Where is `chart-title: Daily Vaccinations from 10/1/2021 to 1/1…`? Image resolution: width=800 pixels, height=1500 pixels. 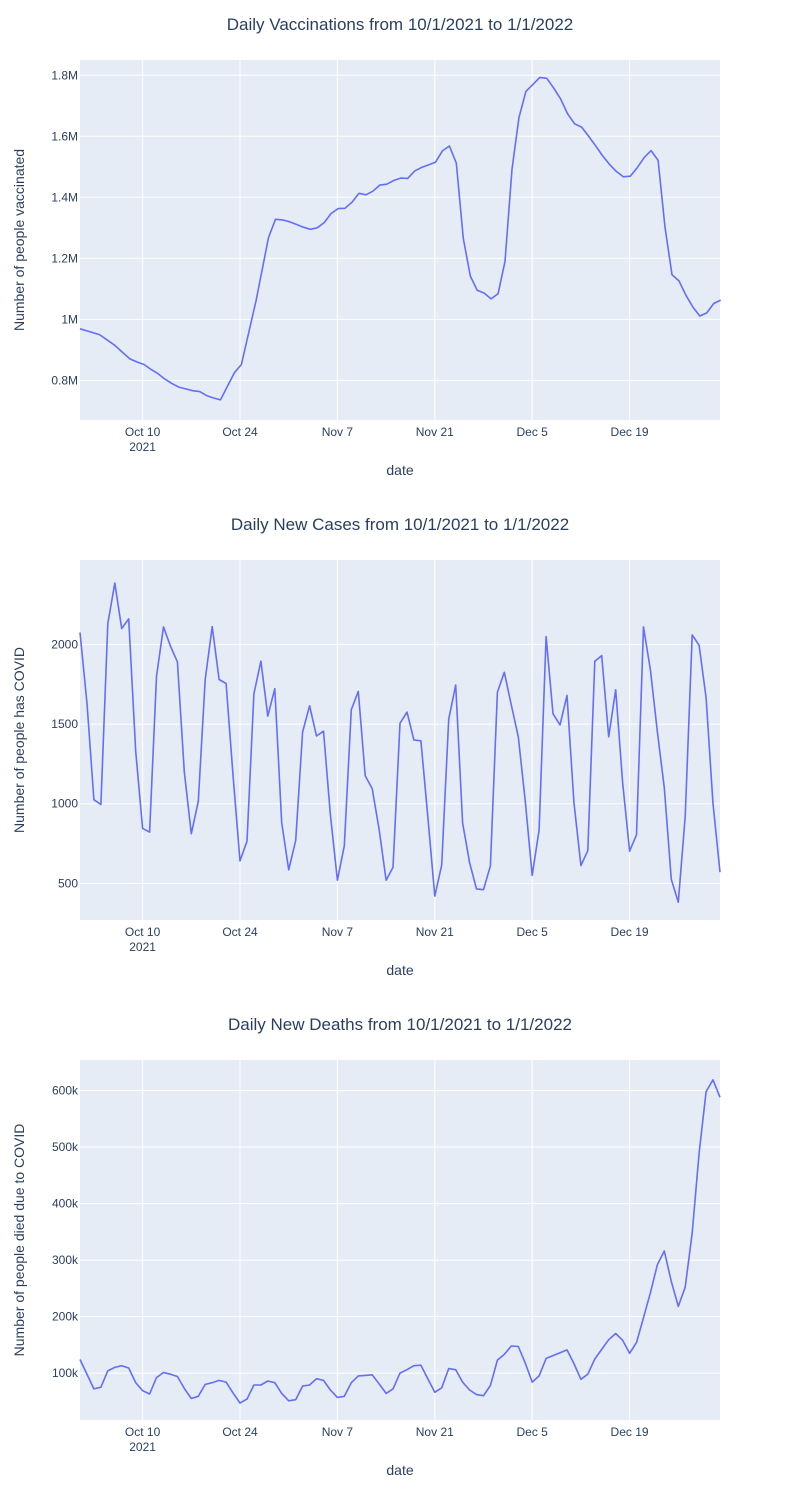 chart-title: Daily Vaccinations from 10/1/2021 to 1/1… is located at coordinates (400, 24).